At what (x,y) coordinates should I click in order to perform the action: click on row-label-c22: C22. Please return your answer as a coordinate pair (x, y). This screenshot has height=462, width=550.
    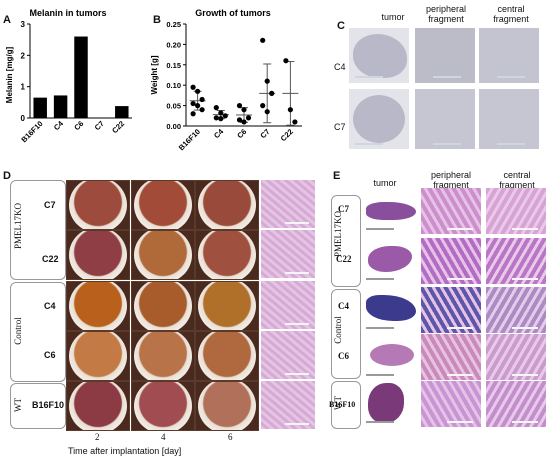
    Looking at the image, I should click on (344, 259).